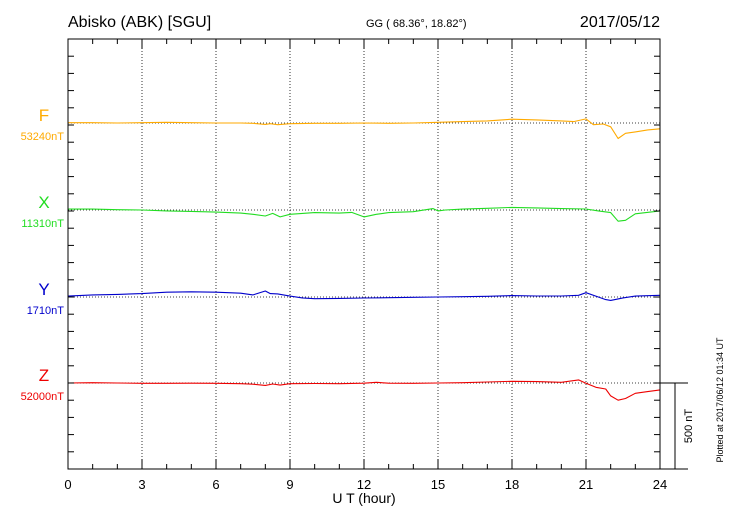  I want to click on scale-bar-label: 500 nT, so click(689, 426).